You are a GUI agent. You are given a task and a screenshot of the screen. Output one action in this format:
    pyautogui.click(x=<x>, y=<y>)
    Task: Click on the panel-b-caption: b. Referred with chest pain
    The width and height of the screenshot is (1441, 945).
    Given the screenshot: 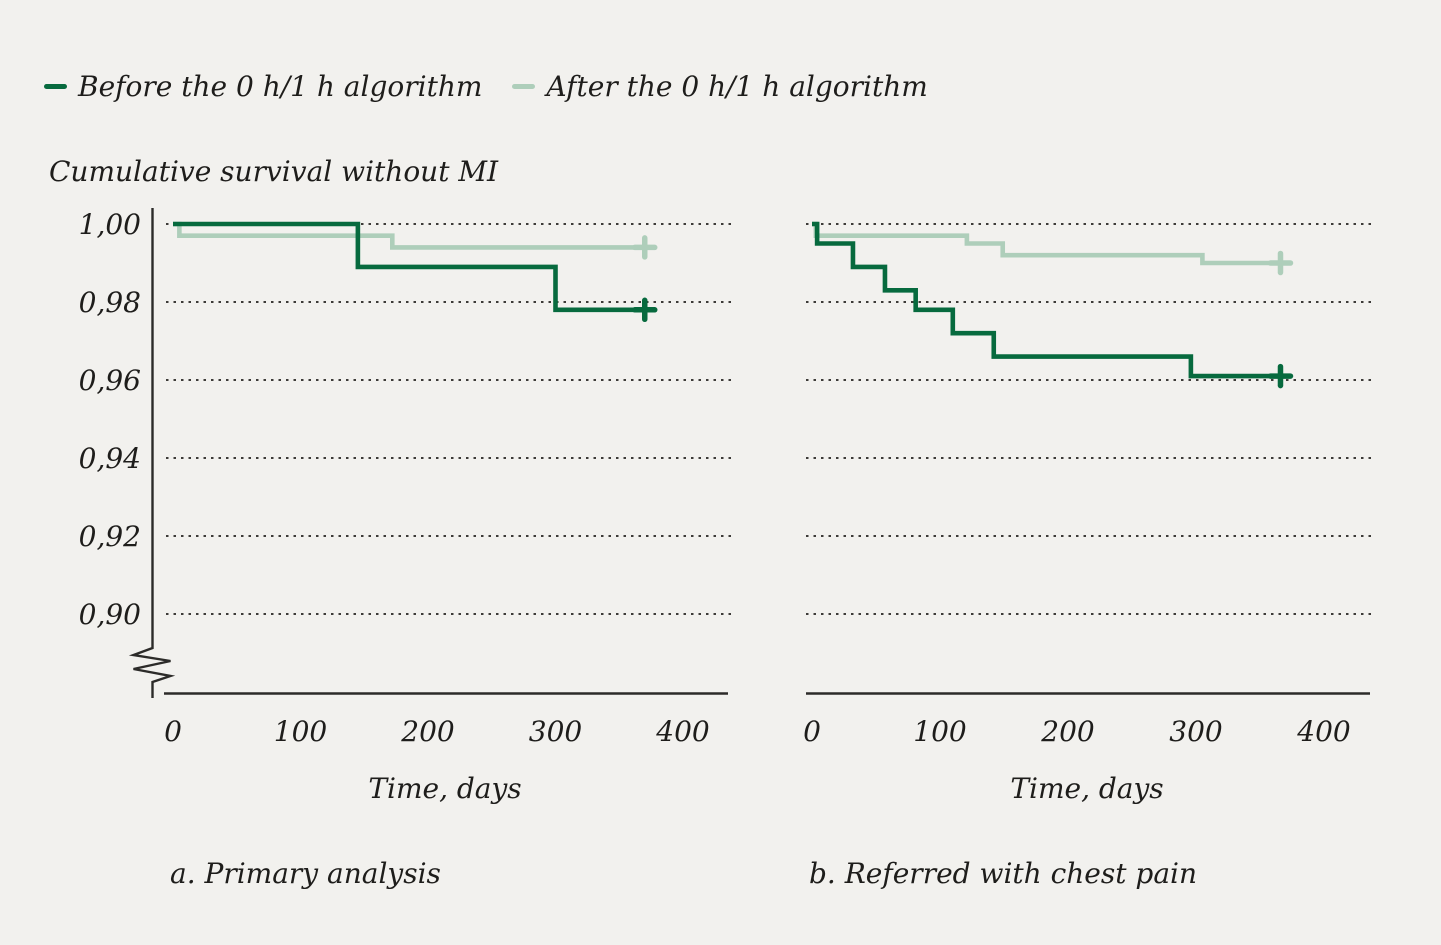 What is the action you would take?
    pyautogui.click(x=1003, y=873)
    